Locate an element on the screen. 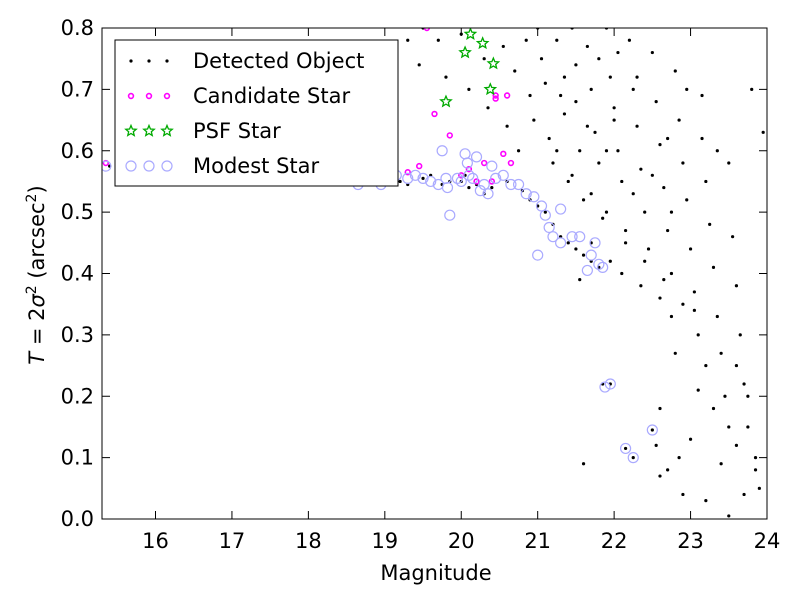 This screenshot has width=800, height=600. legend-label: PSF Star is located at coordinates (237, 131).